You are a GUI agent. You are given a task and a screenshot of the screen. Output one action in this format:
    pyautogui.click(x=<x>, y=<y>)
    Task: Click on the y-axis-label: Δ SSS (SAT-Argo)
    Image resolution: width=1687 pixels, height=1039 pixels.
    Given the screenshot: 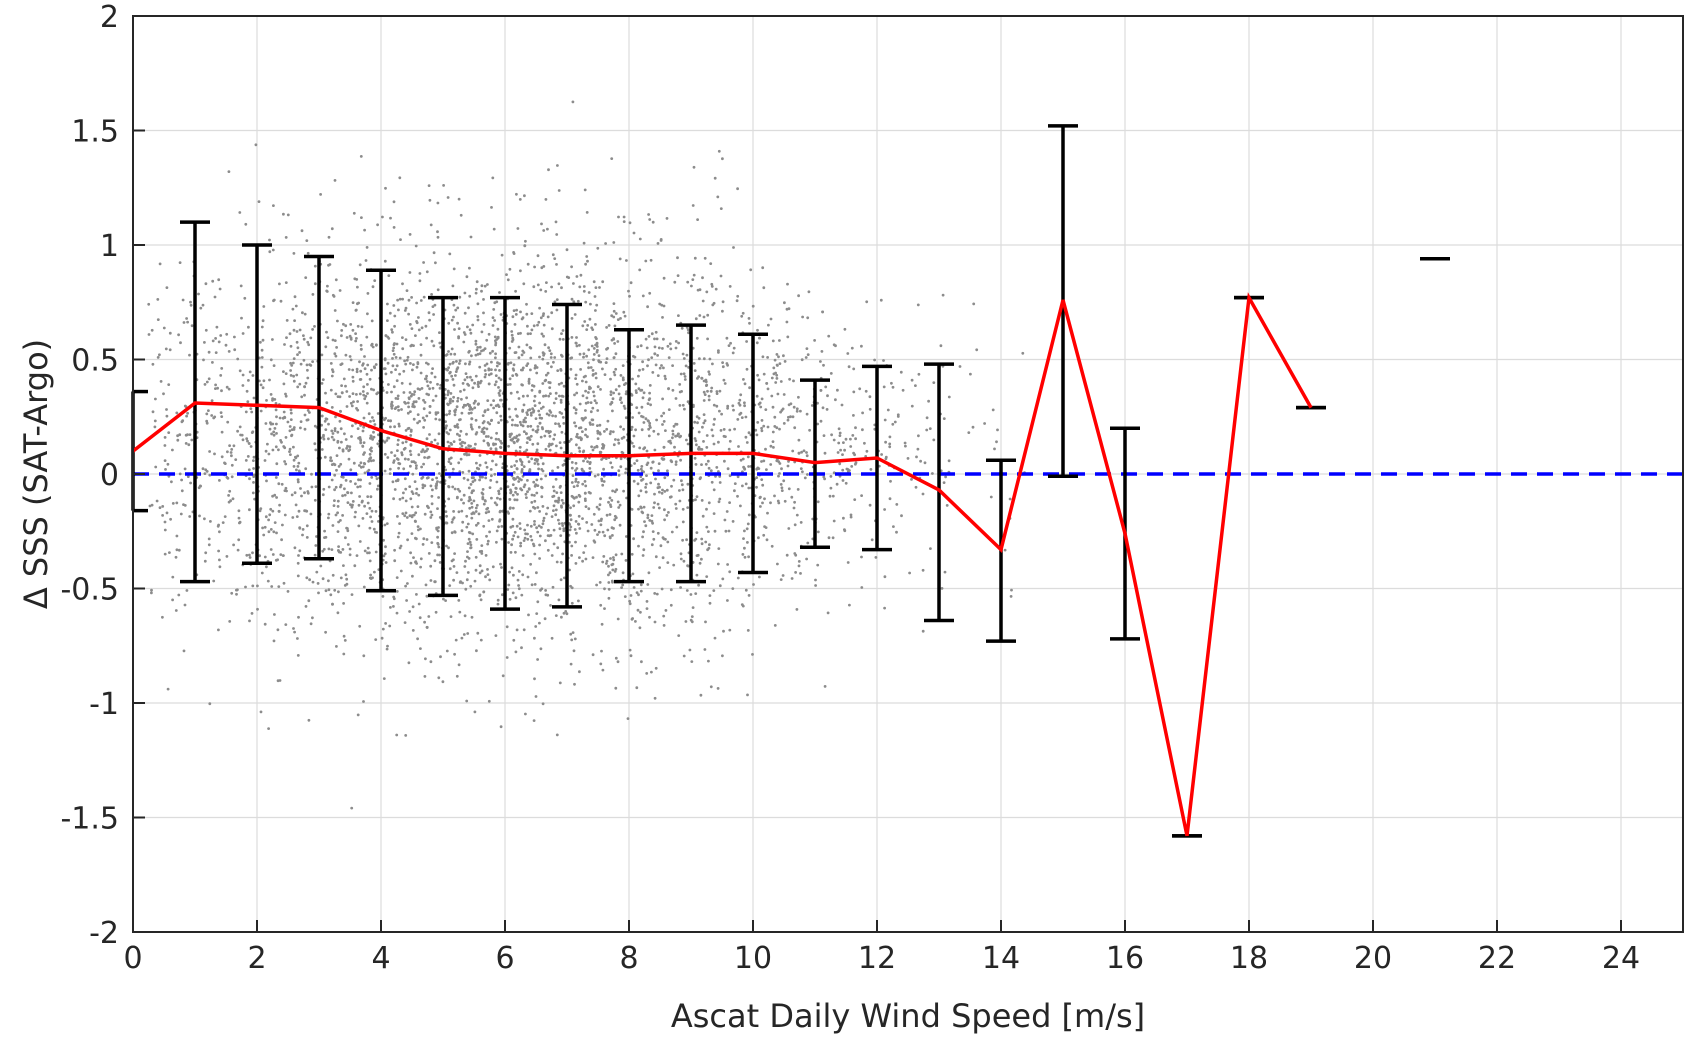 What is the action you would take?
    pyautogui.click(x=36, y=474)
    